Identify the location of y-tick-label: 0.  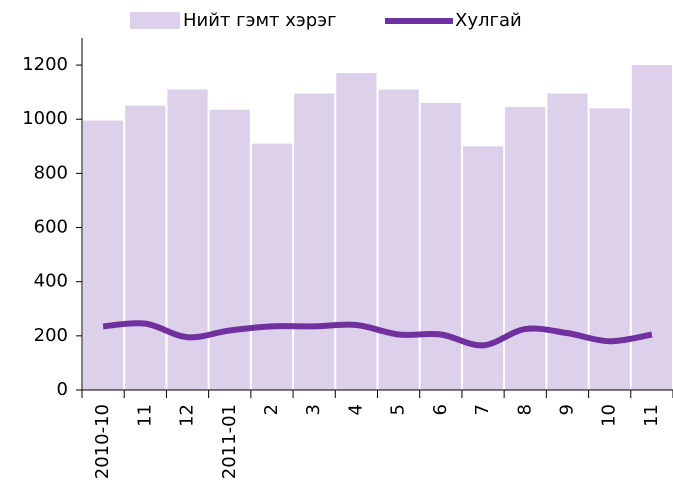
(62, 389).